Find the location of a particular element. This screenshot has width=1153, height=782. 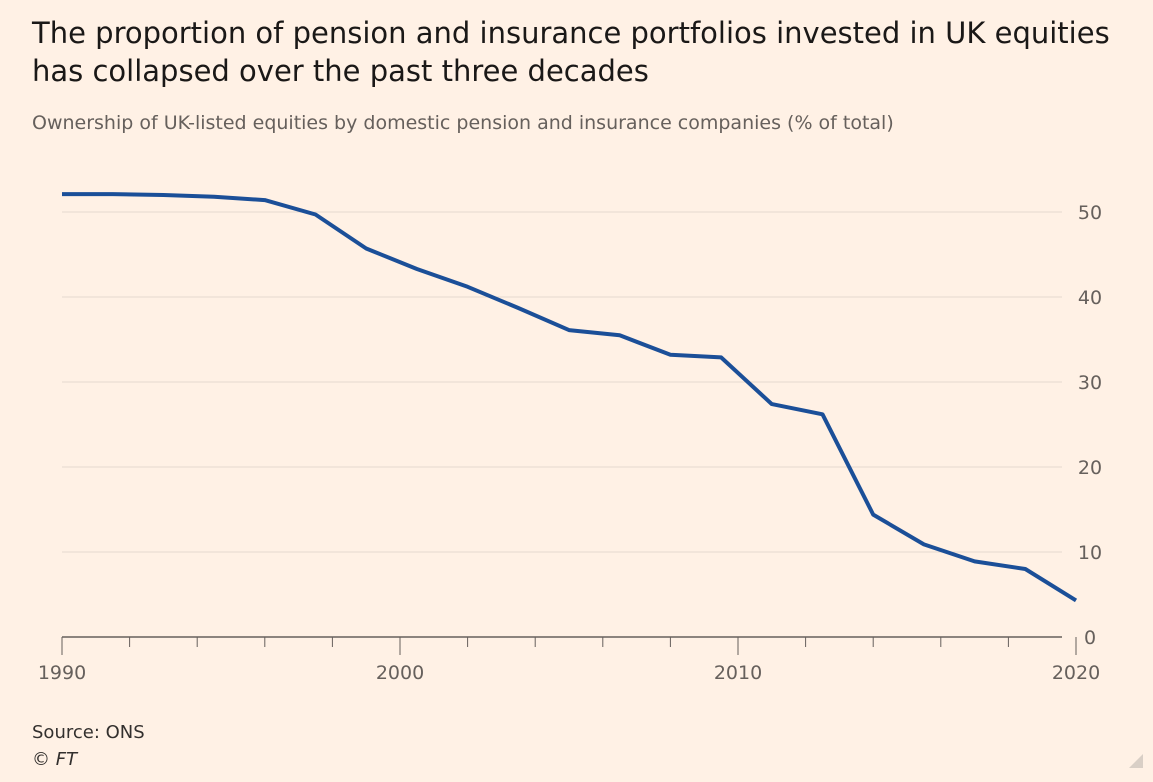

y-axis: 0 10 20 30 40 50 is located at coordinates (1090, 425).